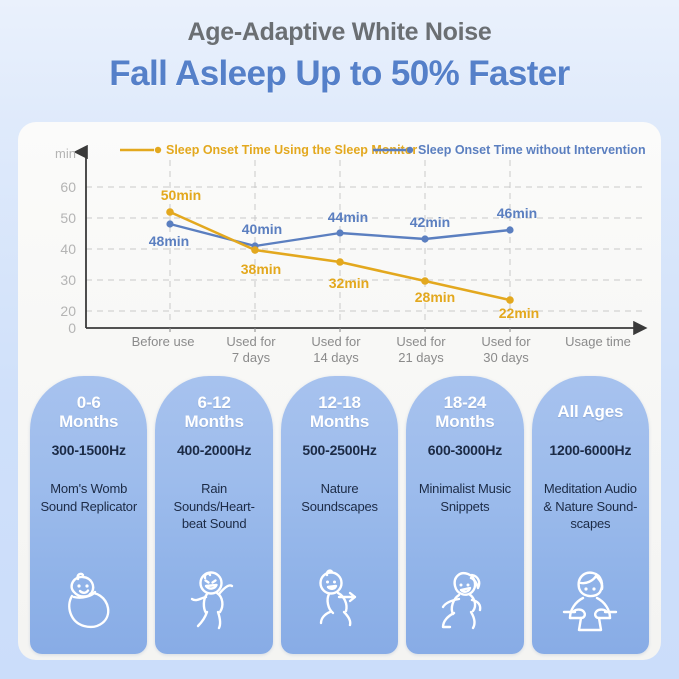 The height and width of the screenshot is (679, 679). I want to click on card-description: Rain Sounds/Heart- beat Sound, so click(213, 506).